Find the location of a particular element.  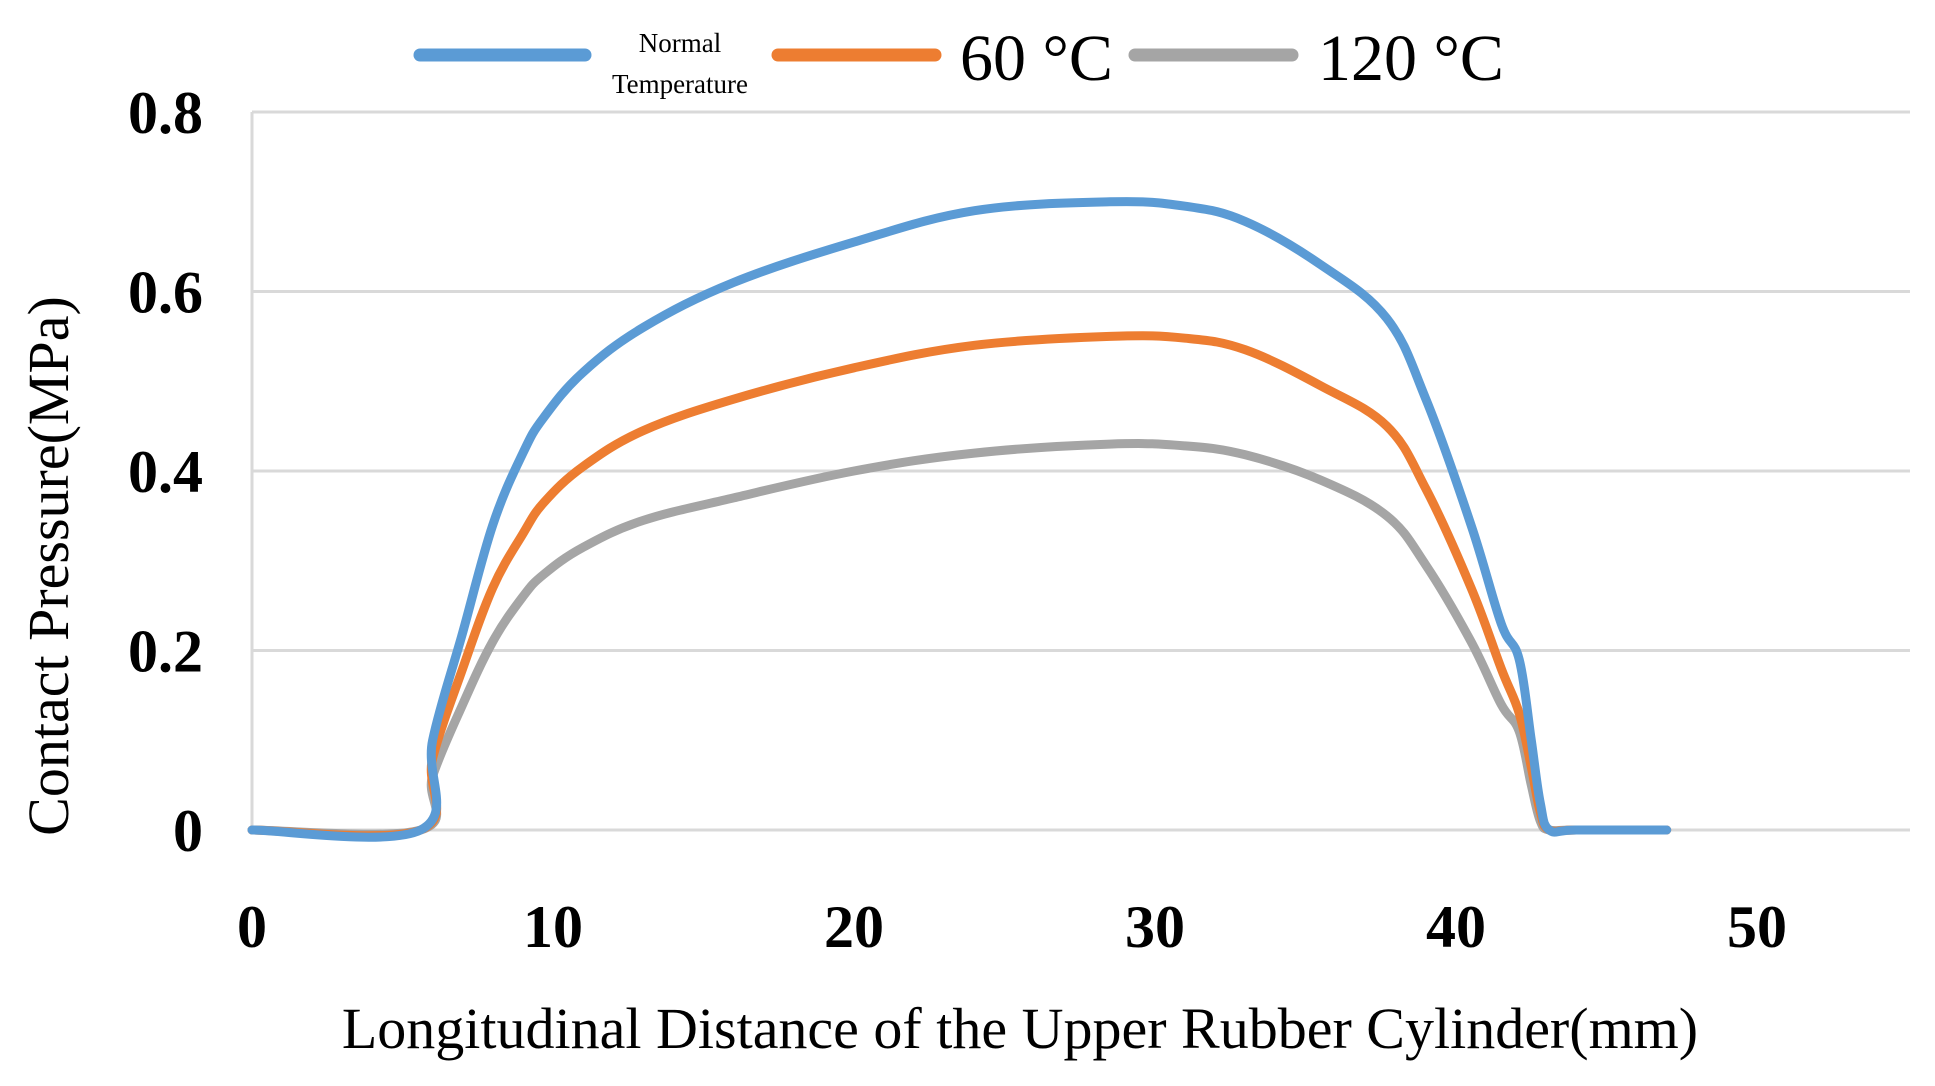

x-tick-label-4: 40 is located at coordinates (1456, 927).